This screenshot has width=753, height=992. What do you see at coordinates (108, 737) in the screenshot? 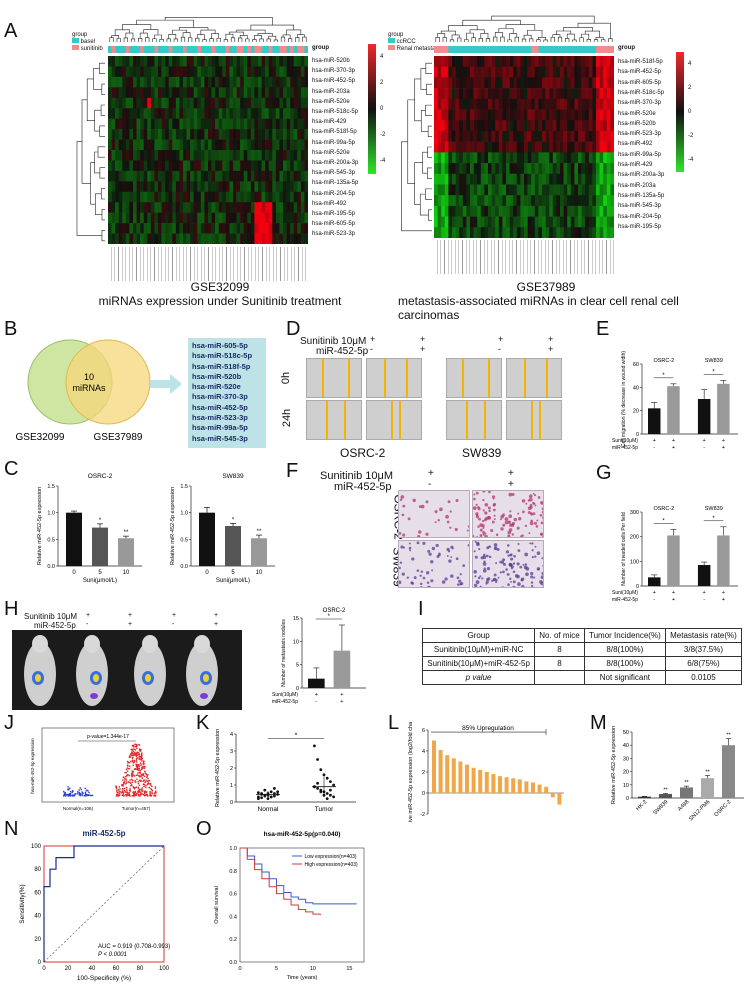
I see `annotation: p-value=1.344e-17` at bounding box center [108, 737].